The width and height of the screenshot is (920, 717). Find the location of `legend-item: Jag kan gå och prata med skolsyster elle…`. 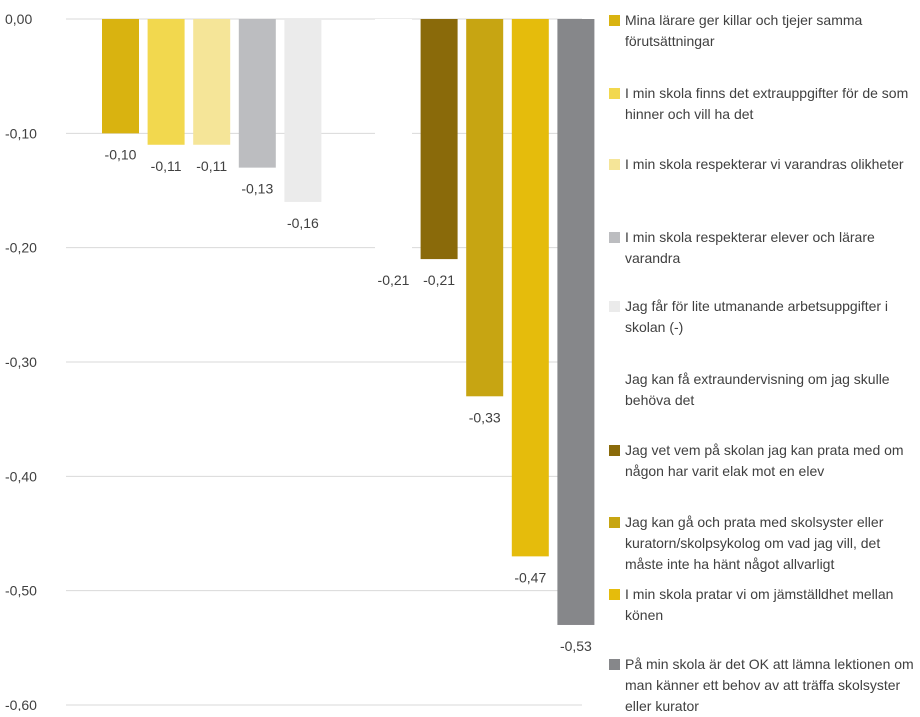

legend-item: Jag kan gå och prata med skolsyster elle… is located at coordinates (761, 543).